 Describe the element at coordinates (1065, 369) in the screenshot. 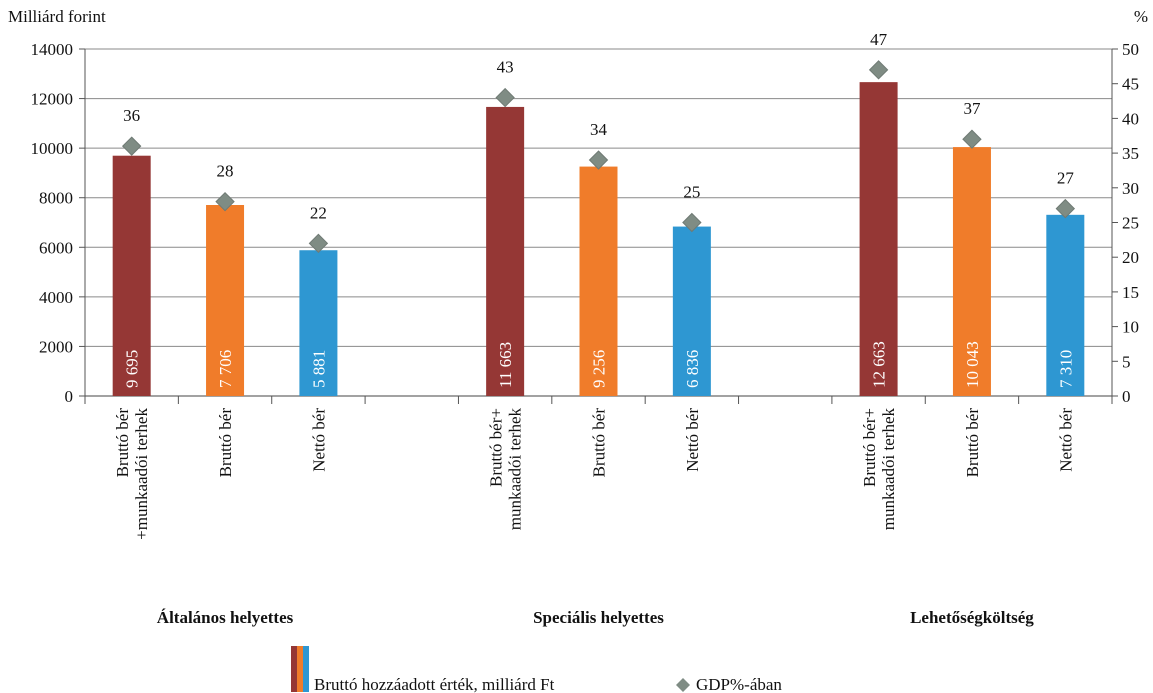

I see `bar-value-label: 7 310` at that location.